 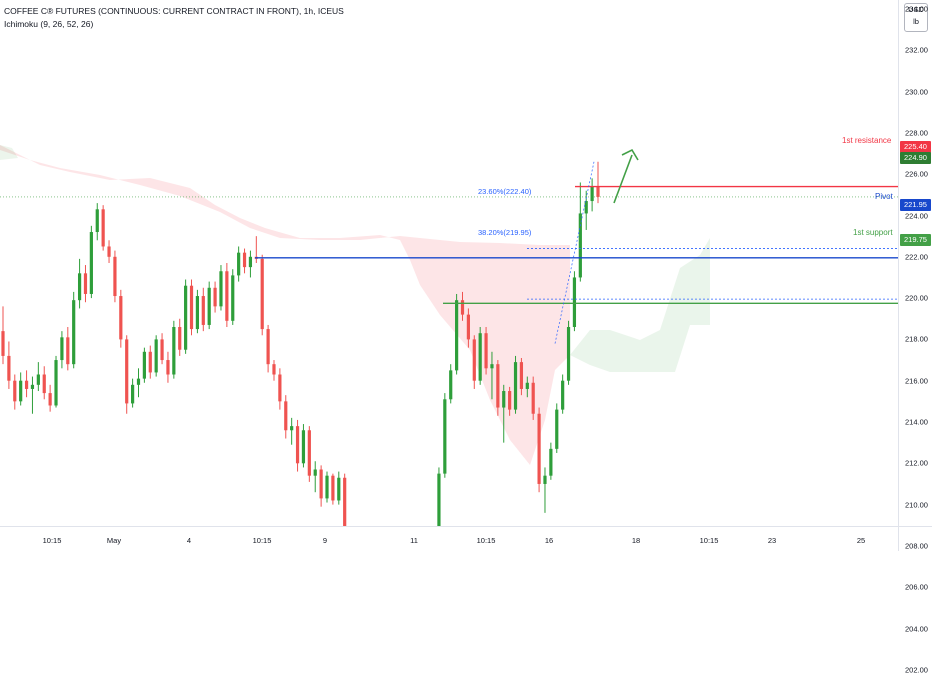 I want to click on support-label: 1st support, so click(x=873, y=232).